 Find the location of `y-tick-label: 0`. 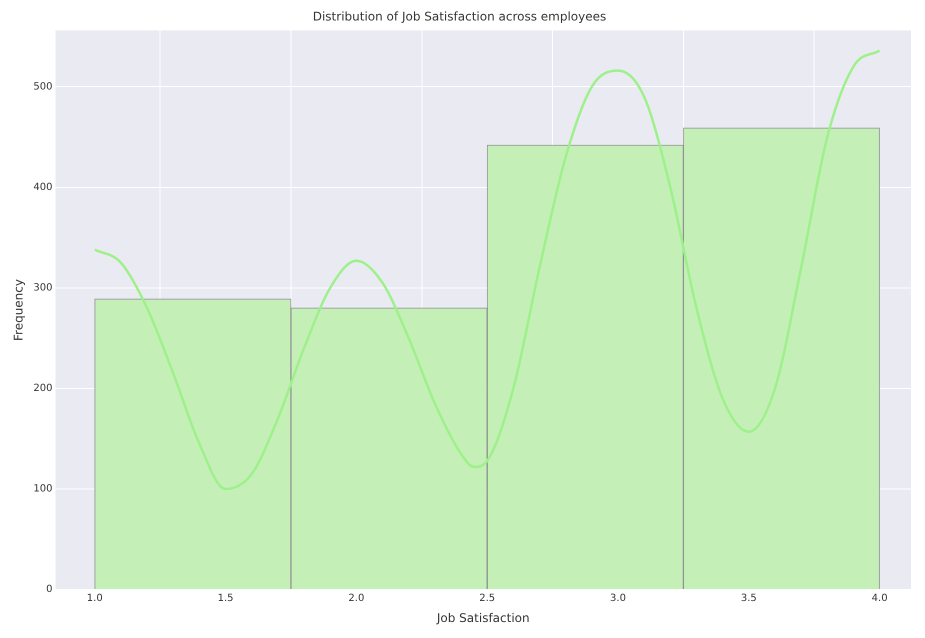

y-tick-label: 0 is located at coordinates (49, 590).